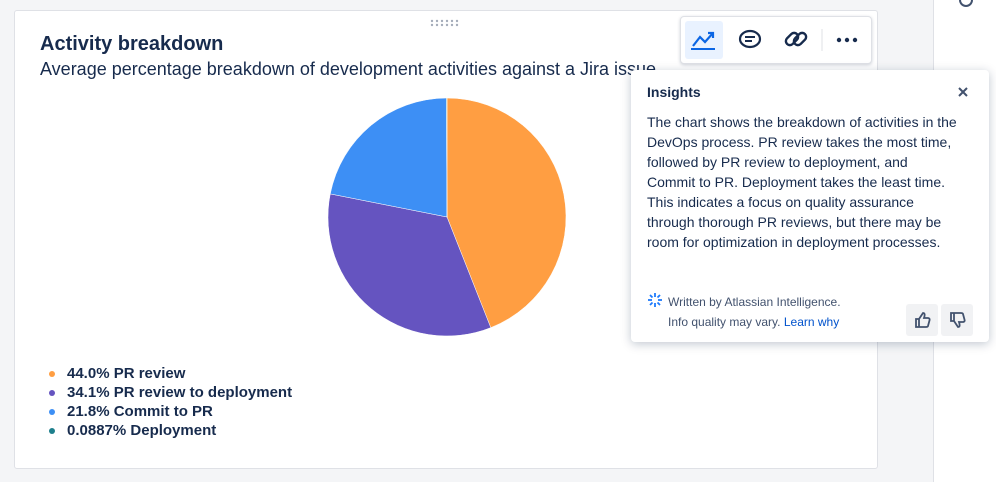 The width and height of the screenshot is (996, 482). Describe the element at coordinates (811, 322) in the screenshot. I see `learn-link: Learn why` at that location.